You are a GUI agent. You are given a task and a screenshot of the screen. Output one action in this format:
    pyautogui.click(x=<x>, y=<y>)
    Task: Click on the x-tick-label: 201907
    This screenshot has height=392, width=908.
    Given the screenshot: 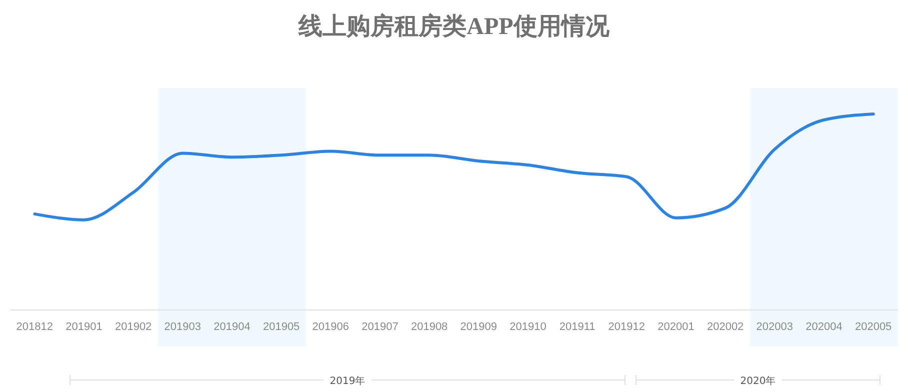 What is the action you would take?
    pyautogui.click(x=380, y=326)
    